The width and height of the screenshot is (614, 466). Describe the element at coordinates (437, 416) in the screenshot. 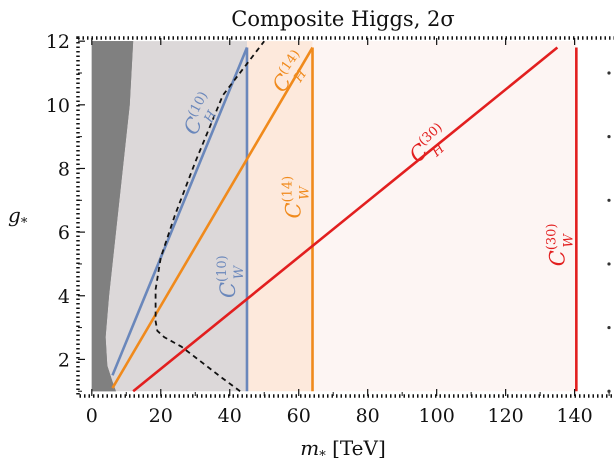

I see `x-tick-label: 100` at that location.